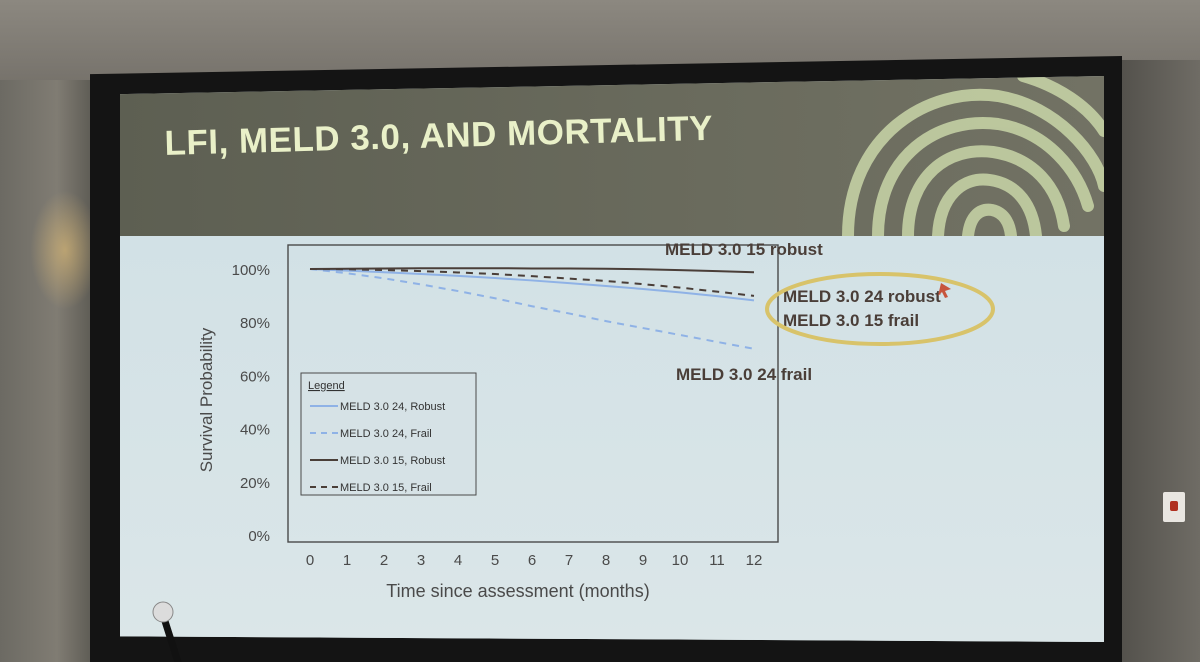 This screenshot has height=662, width=1200. What do you see at coordinates (384, 560) in the screenshot?
I see `x-tick-label: 2` at bounding box center [384, 560].